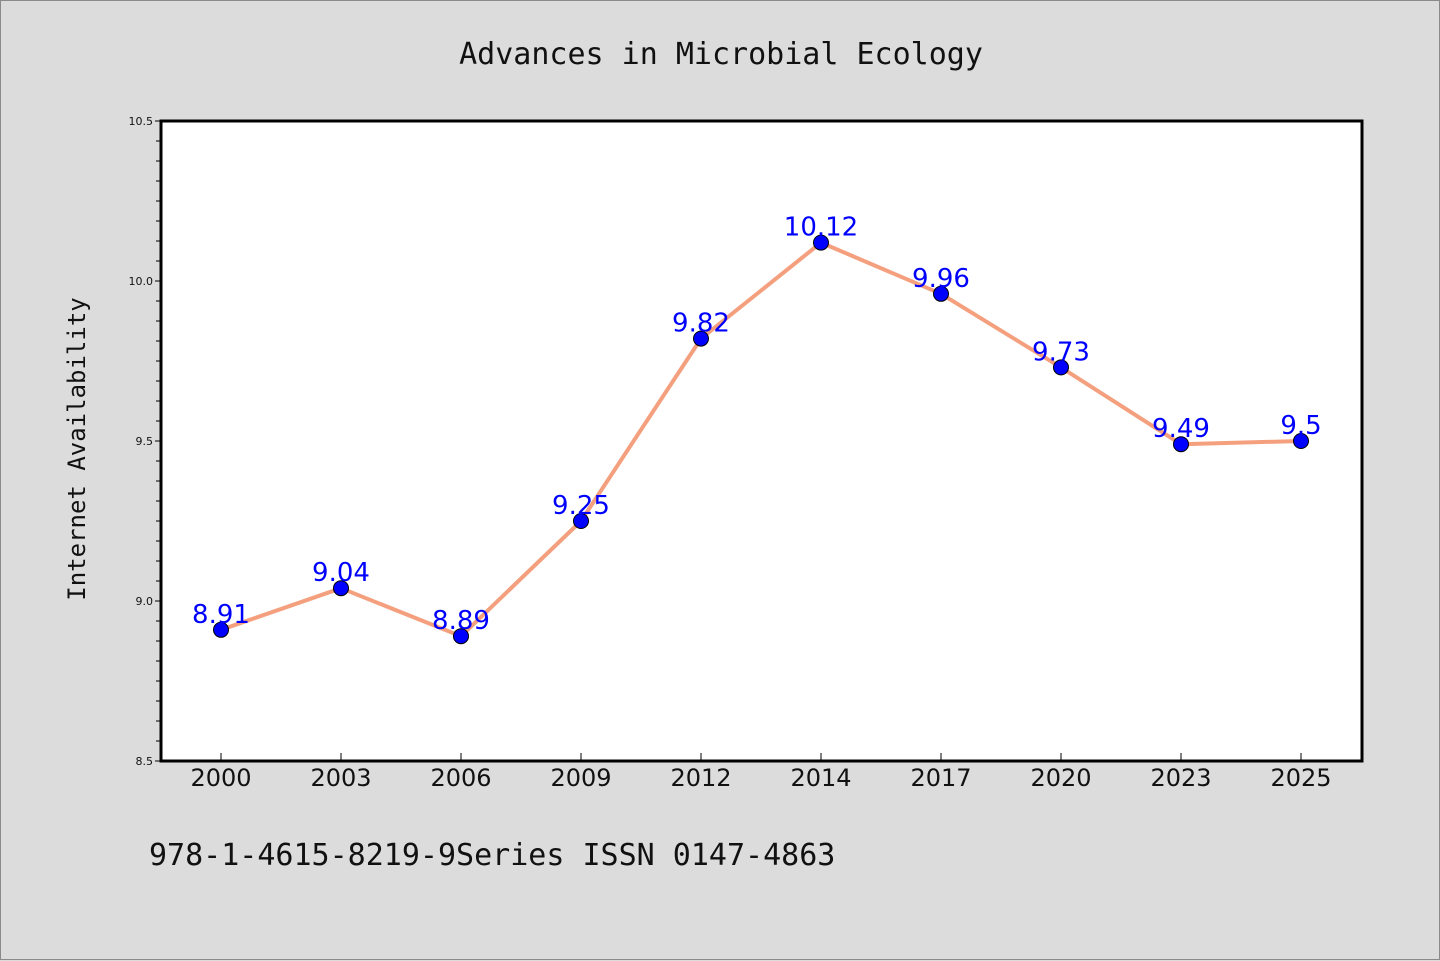 The width and height of the screenshot is (1440, 961). I want to click on data-label: 9.96, so click(941, 279).